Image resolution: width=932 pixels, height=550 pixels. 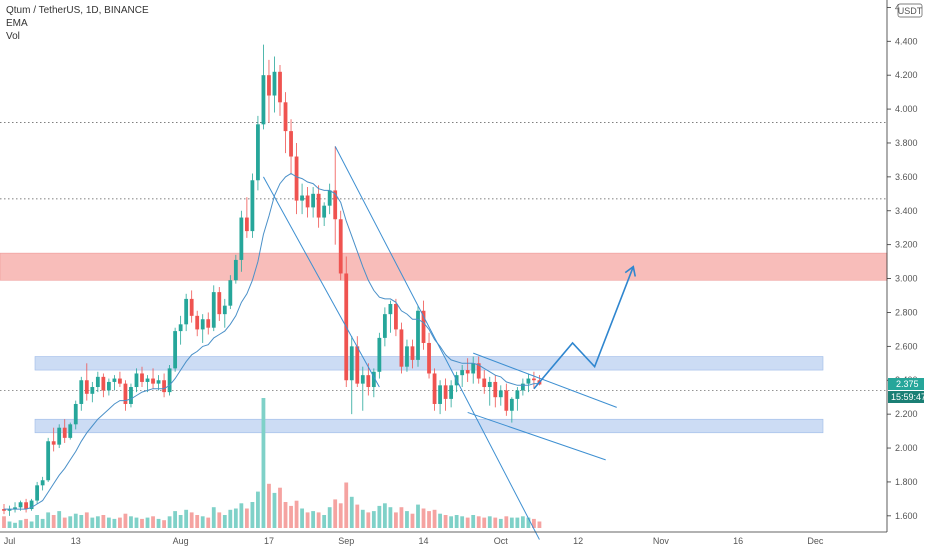 I want to click on volume-bars, so click(x=272, y=463).